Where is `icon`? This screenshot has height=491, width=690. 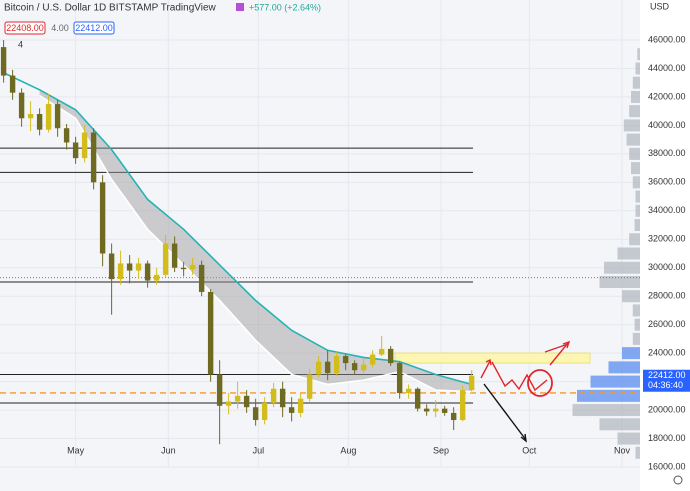 icon is located at coordinates (240, 7).